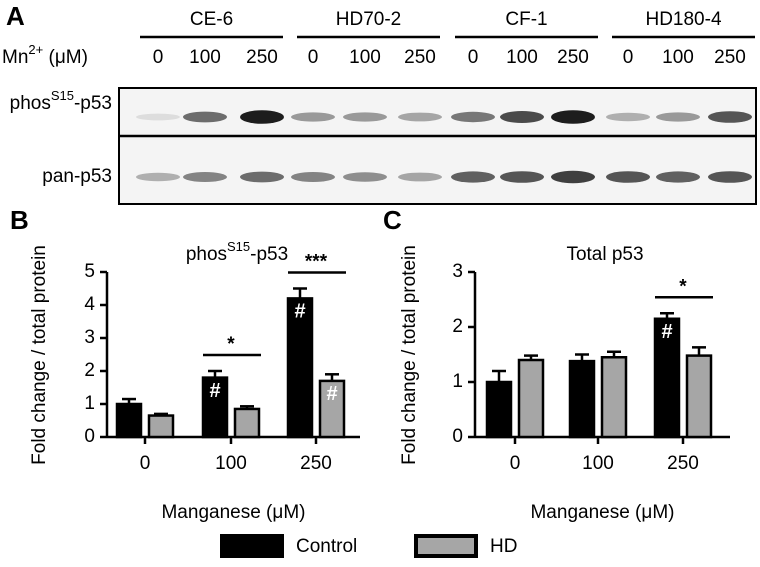 Image resolution: width=760 pixels, height=567 pixels. What do you see at coordinates (30, 103) in the screenshot?
I see `row-label-part: phos` at bounding box center [30, 103].